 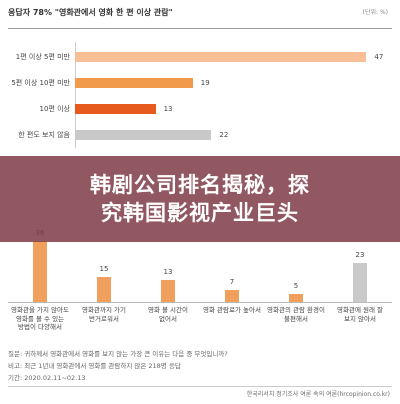 I want to click on x-tick-label: 영화관까지 가기 번거로워서, so click(x=104, y=314).